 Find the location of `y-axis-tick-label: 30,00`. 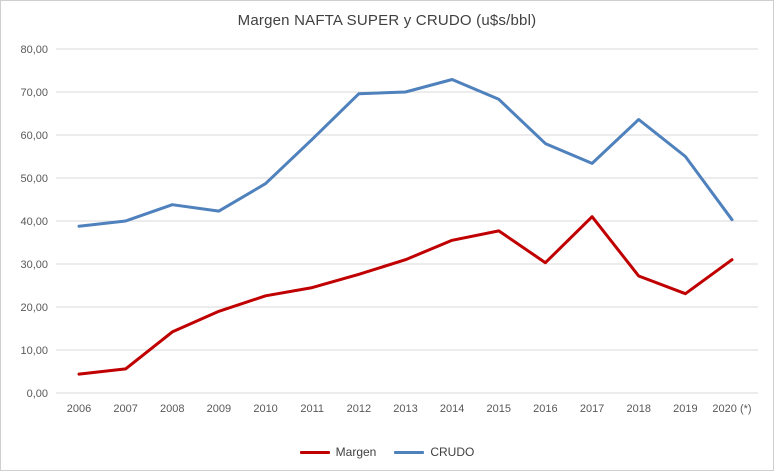

y-axis-tick-label: 30,00 is located at coordinates (34, 265).